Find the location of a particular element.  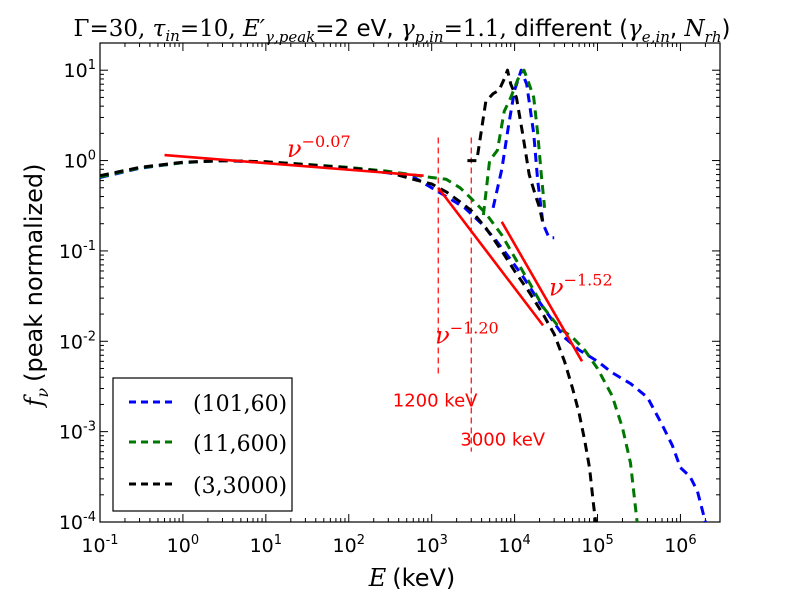

legend-label-3-3000: (3,3000) is located at coordinates (240, 486).